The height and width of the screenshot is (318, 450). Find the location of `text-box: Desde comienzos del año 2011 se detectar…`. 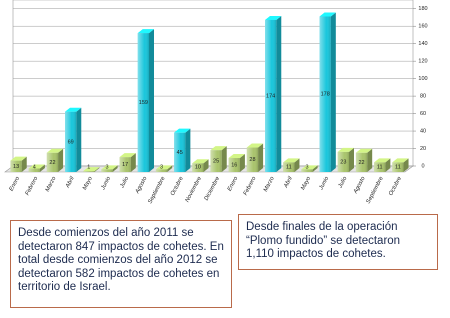

text-box: Desde comienzos del año 2011 se detectar… is located at coordinates (121, 264).